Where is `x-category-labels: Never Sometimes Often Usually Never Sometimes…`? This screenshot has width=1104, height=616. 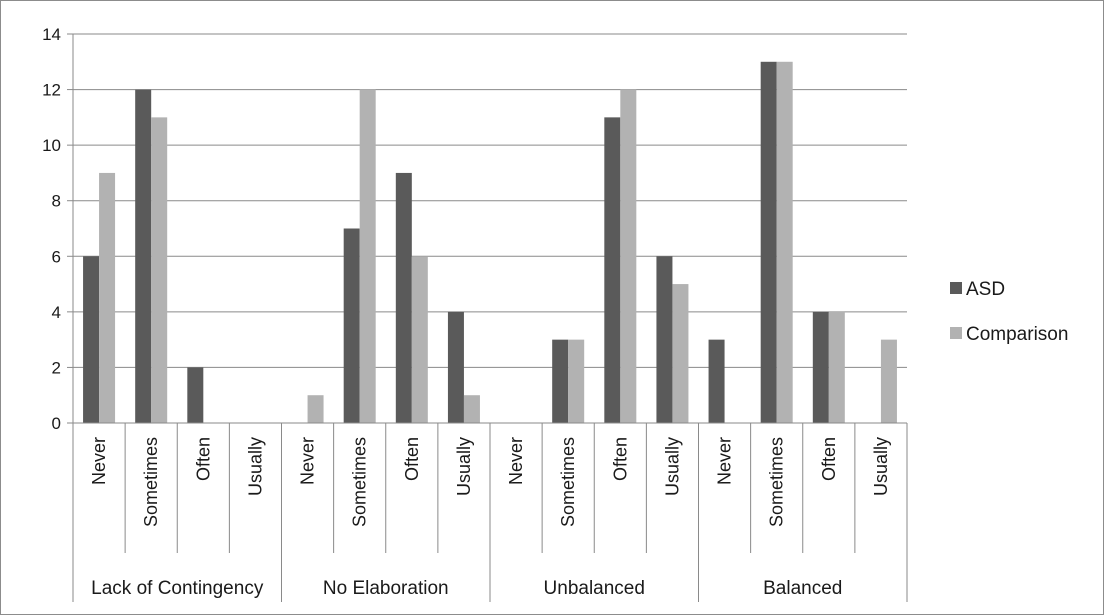 x-category-labels: Never Sometimes Often Usually Never Sometimes… is located at coordinates (490, 482).